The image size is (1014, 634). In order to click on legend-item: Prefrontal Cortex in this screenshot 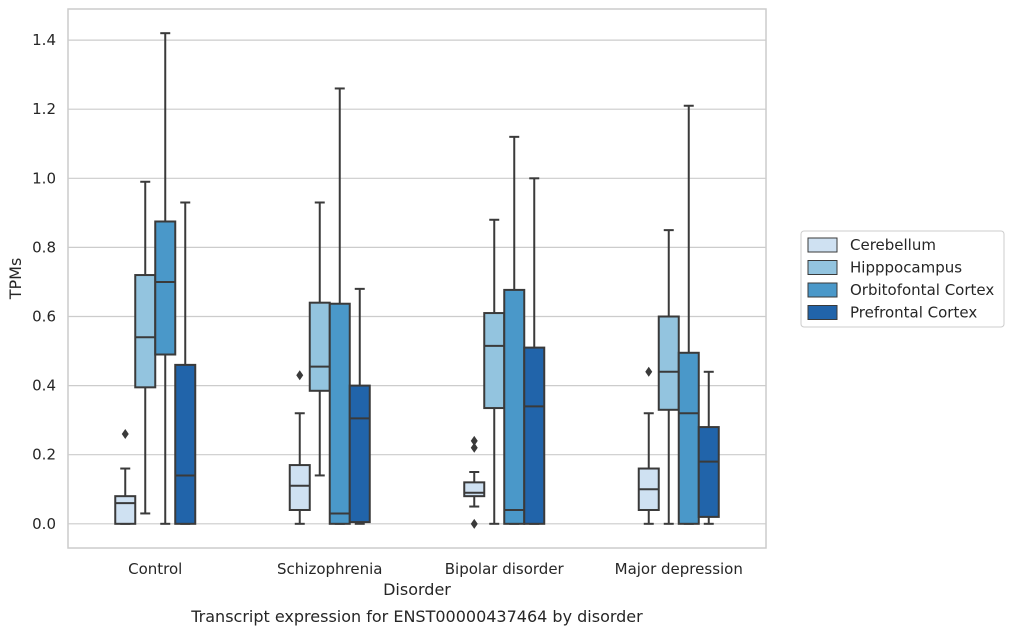, I will do `click(892, 313)`.